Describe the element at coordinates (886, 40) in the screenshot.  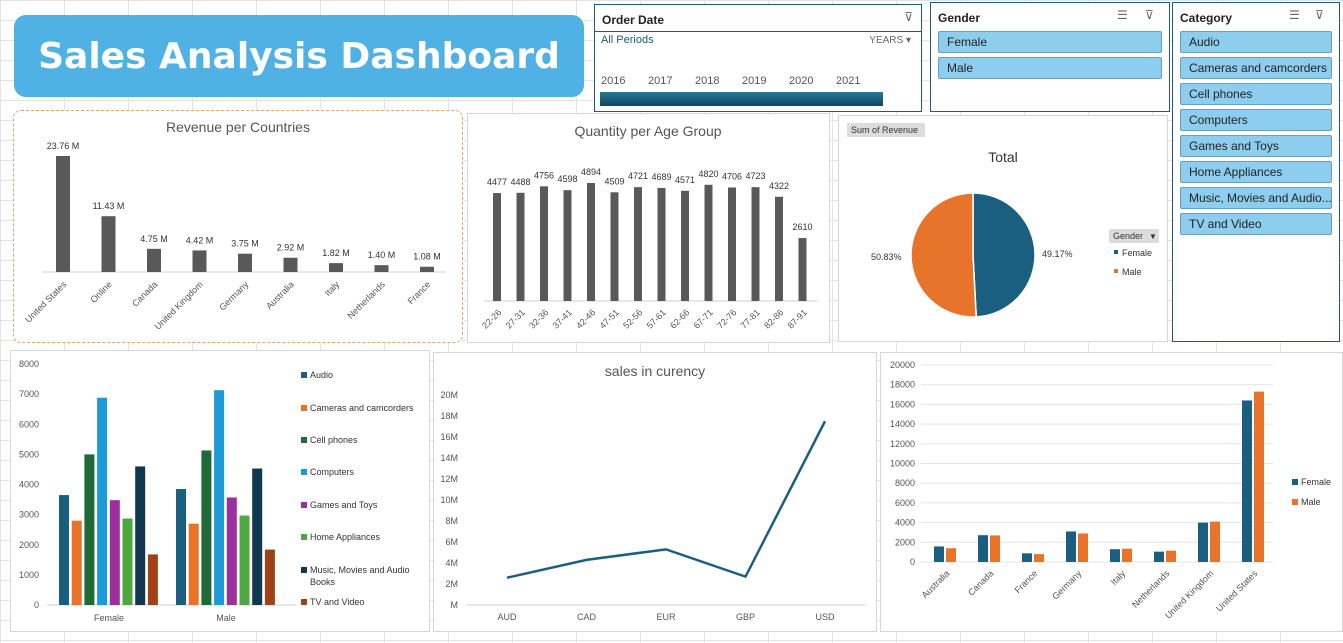
I see `time-level-label: YEARS` at that location.